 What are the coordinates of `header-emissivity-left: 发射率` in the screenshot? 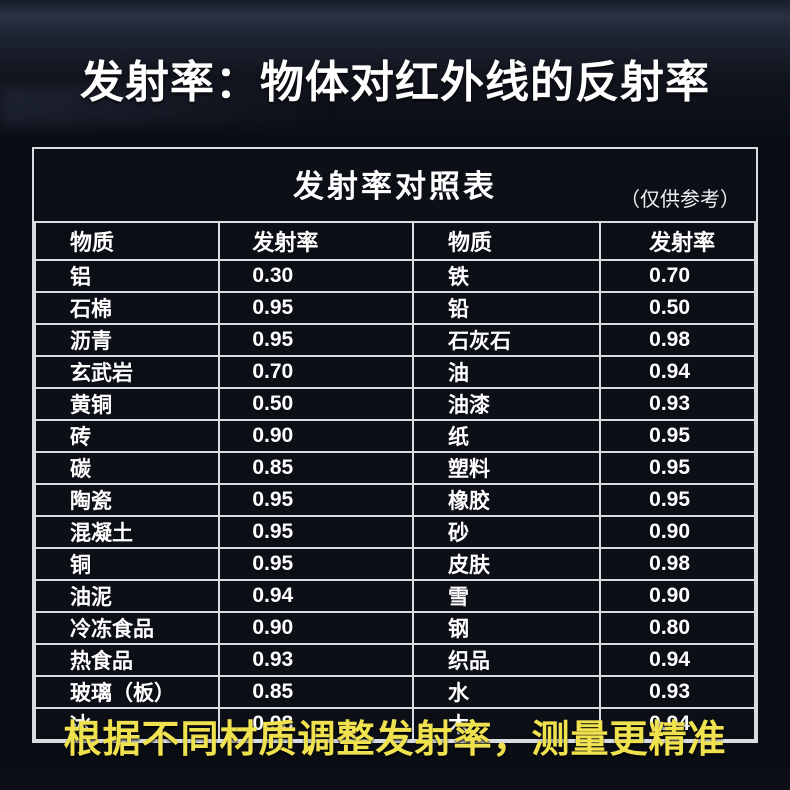 It's located at (316, 241).